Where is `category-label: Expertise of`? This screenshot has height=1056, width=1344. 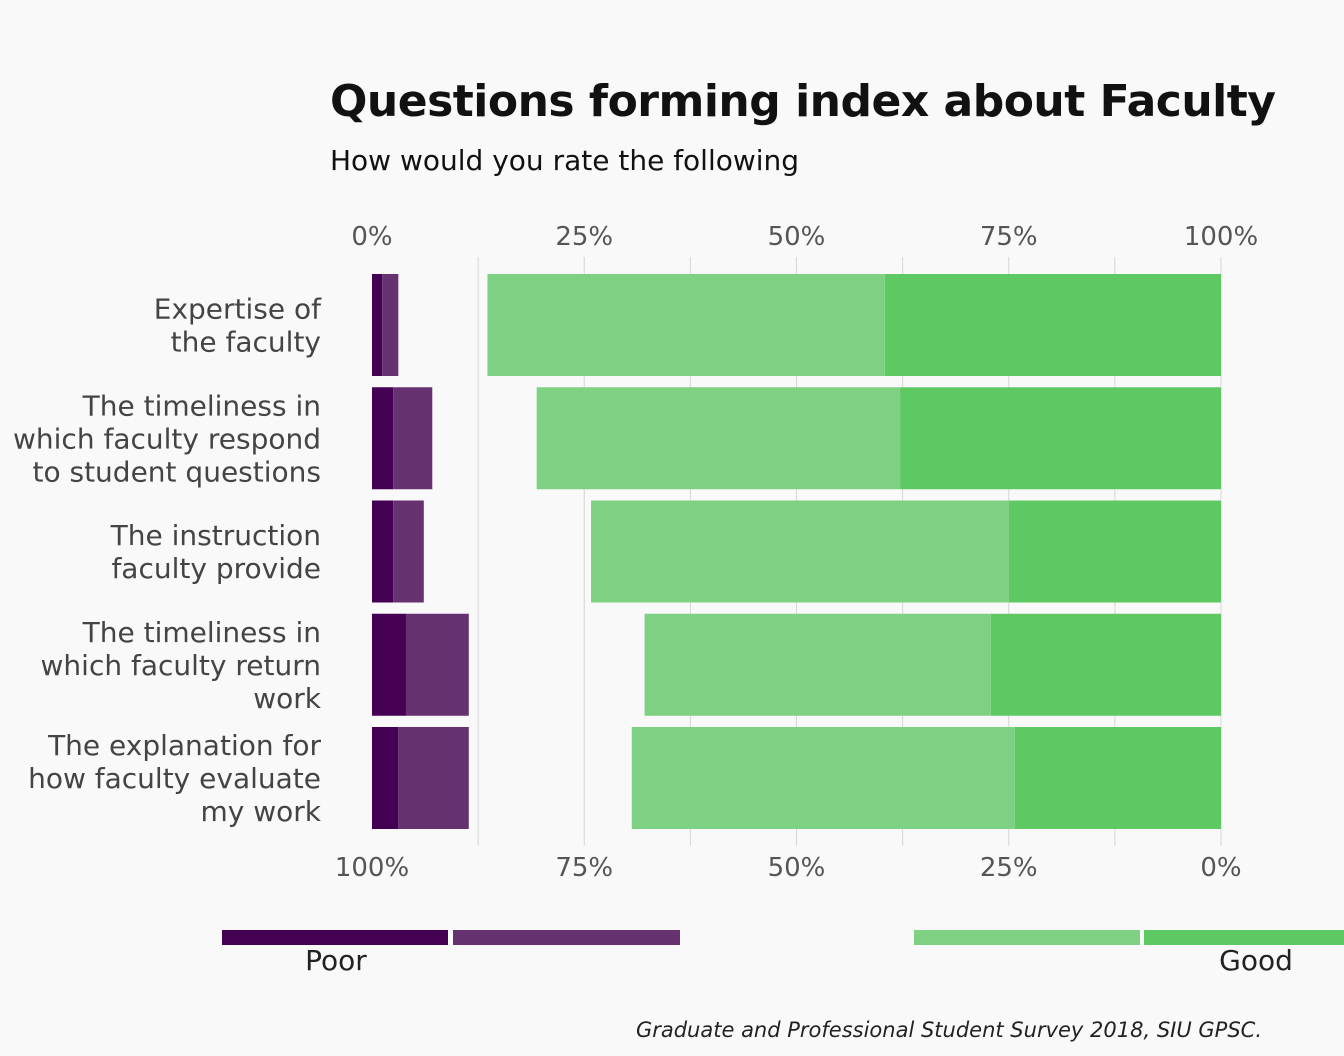
category-label: Expertise of is located at coordinates (238, 309).